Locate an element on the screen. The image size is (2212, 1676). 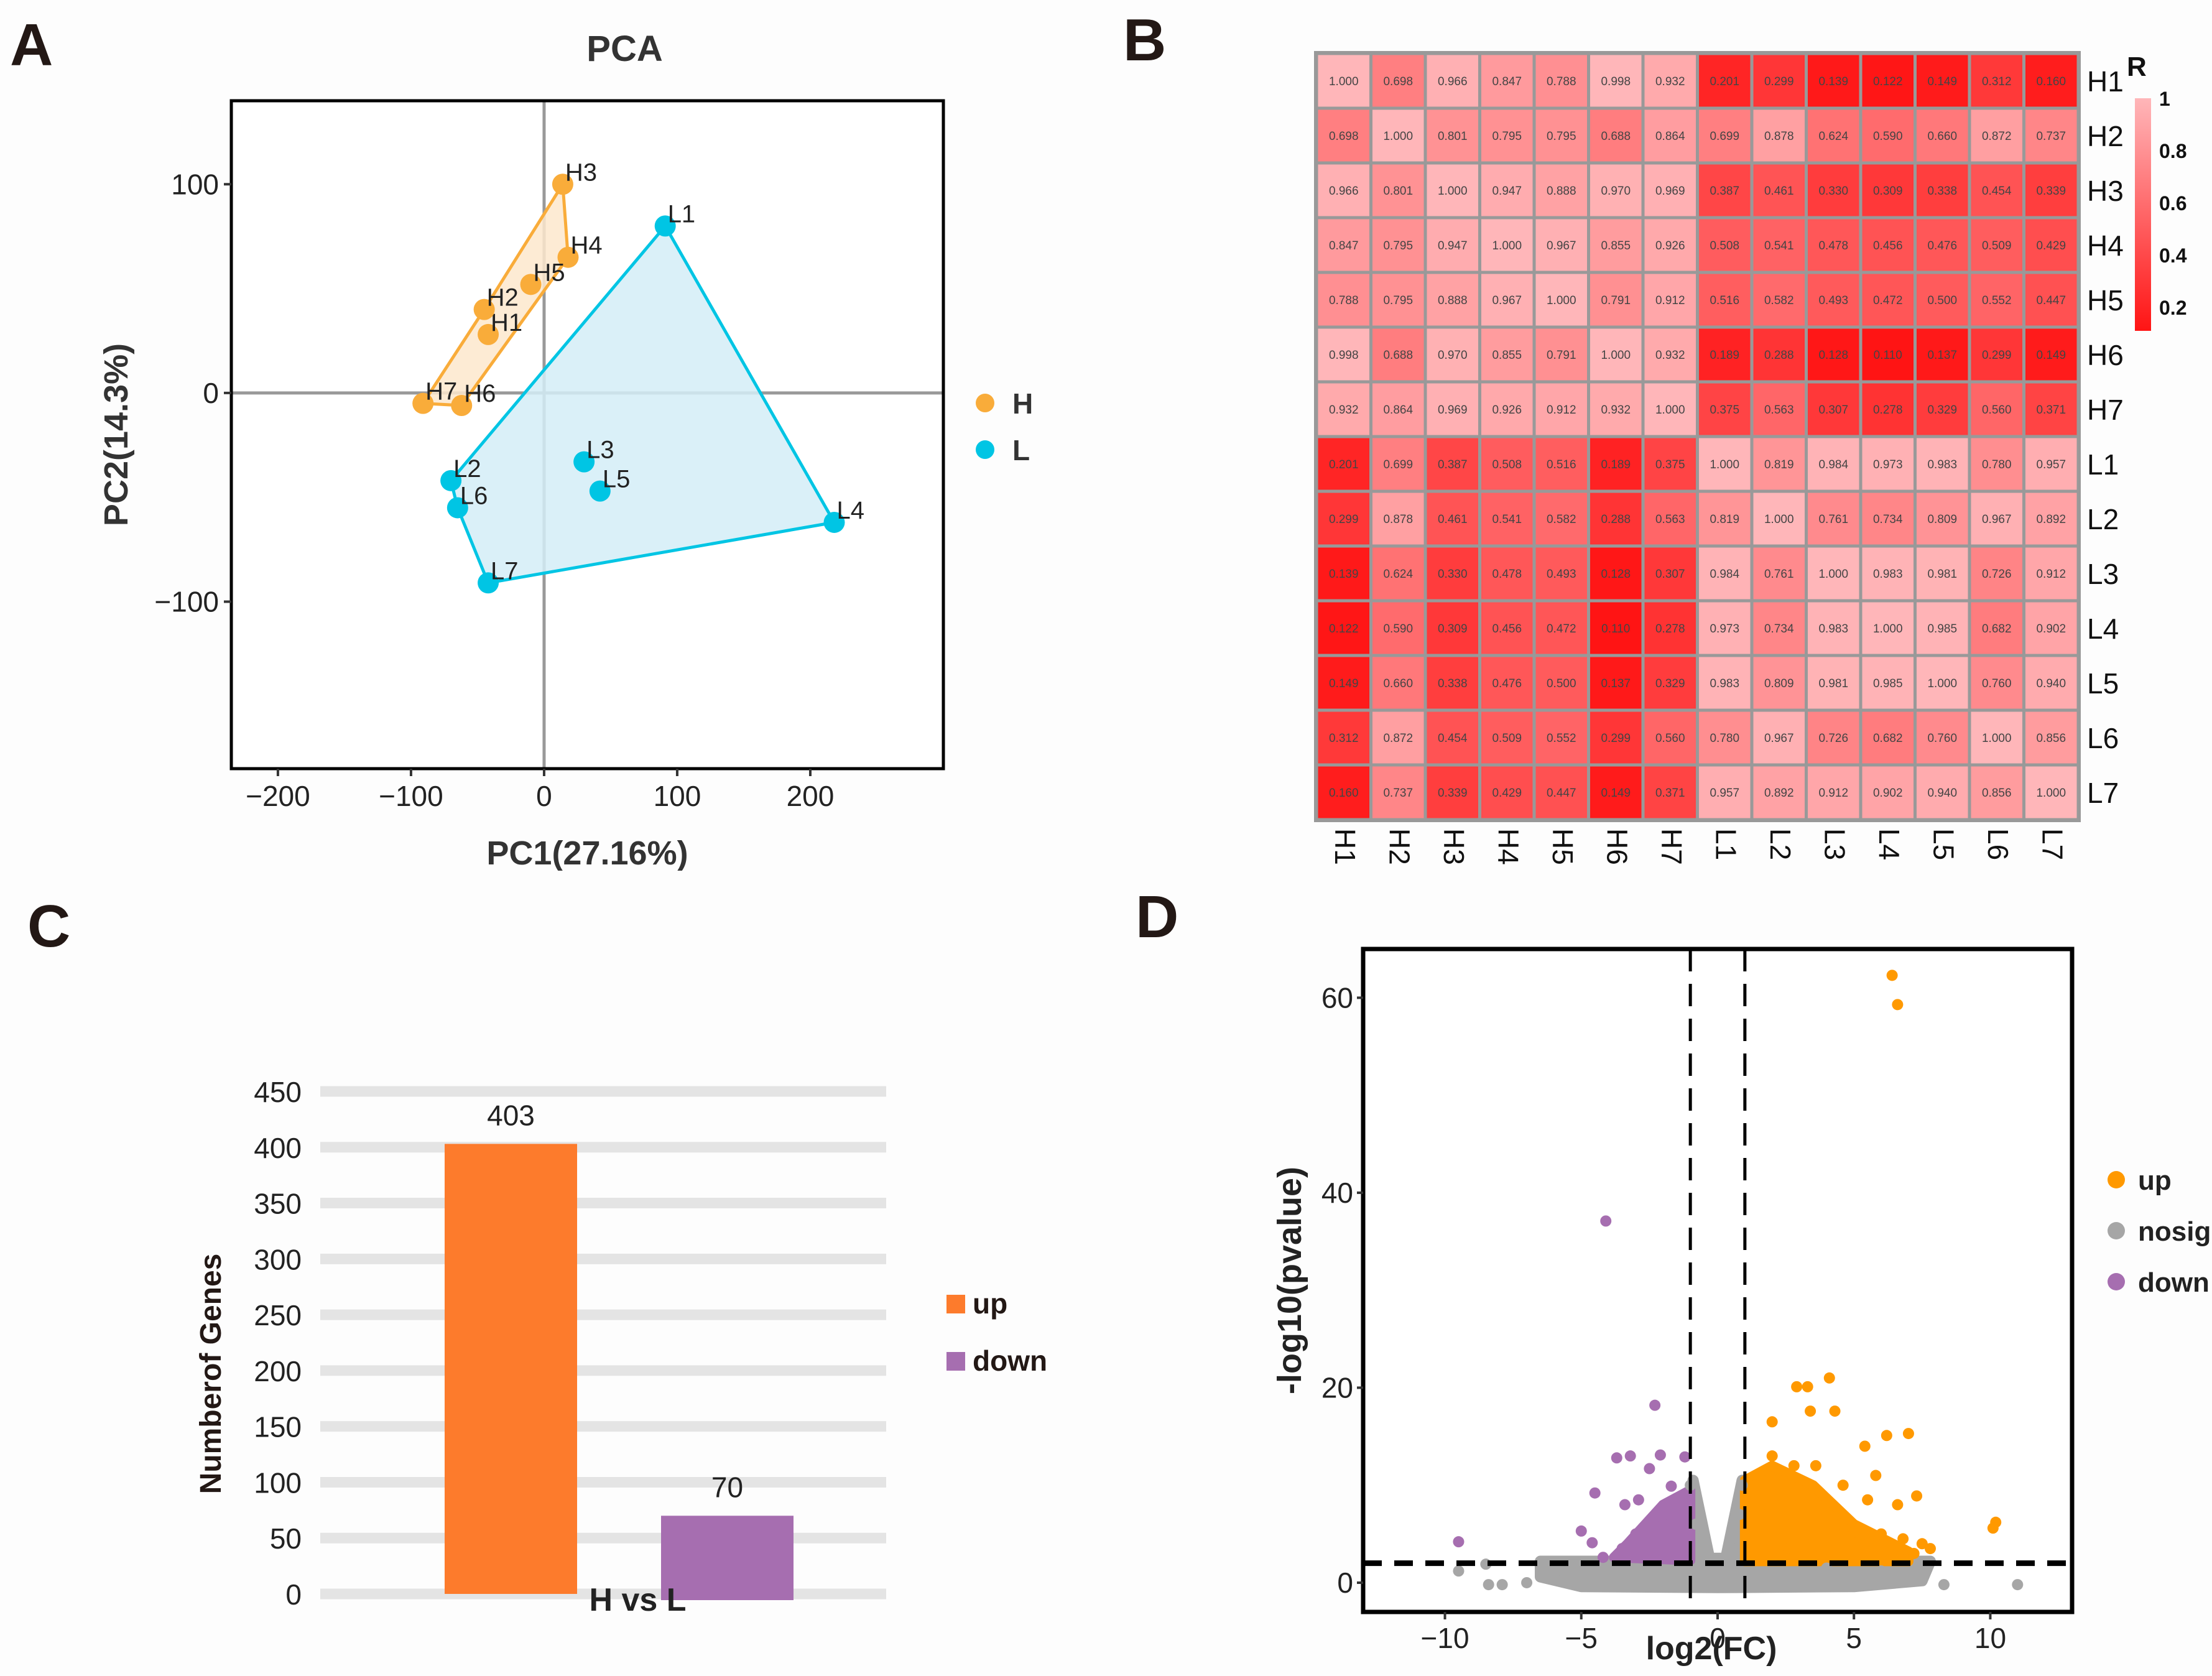
heatmap-cell-value: 0.872 is located at coordinates (1997, 137).